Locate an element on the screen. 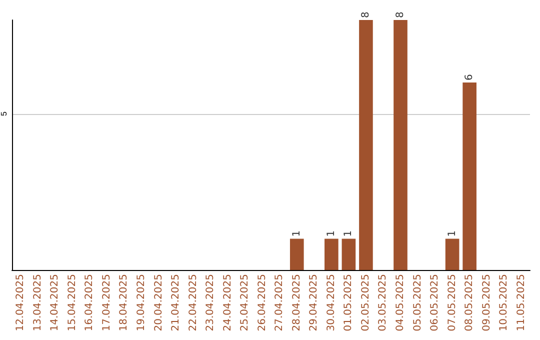 The image size is (540, 340). x-tick-label: 02.05.2025 is located at coordinates (366, 303).